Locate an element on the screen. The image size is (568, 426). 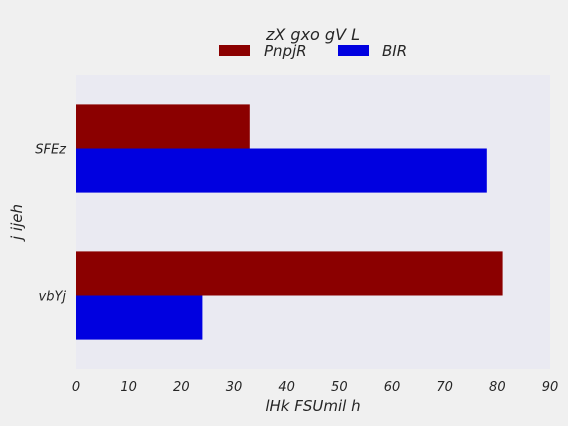
x-tick-label-30: 30 is located at coordinates (234, 387).